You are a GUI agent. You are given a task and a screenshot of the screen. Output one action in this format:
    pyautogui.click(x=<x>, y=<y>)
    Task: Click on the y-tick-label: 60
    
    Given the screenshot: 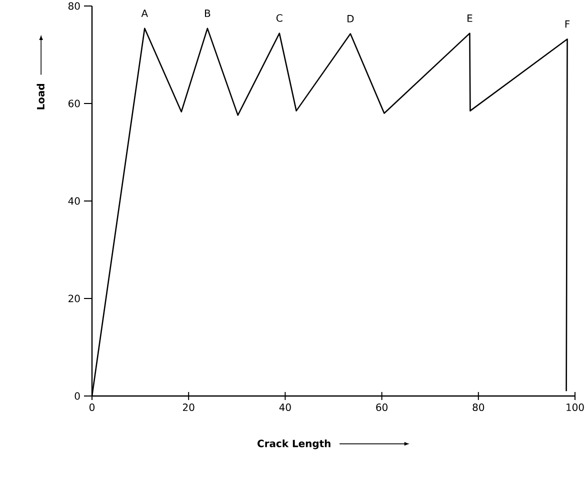 What is the action you would take?
    pyautogui.click(x=74, y=104)
    